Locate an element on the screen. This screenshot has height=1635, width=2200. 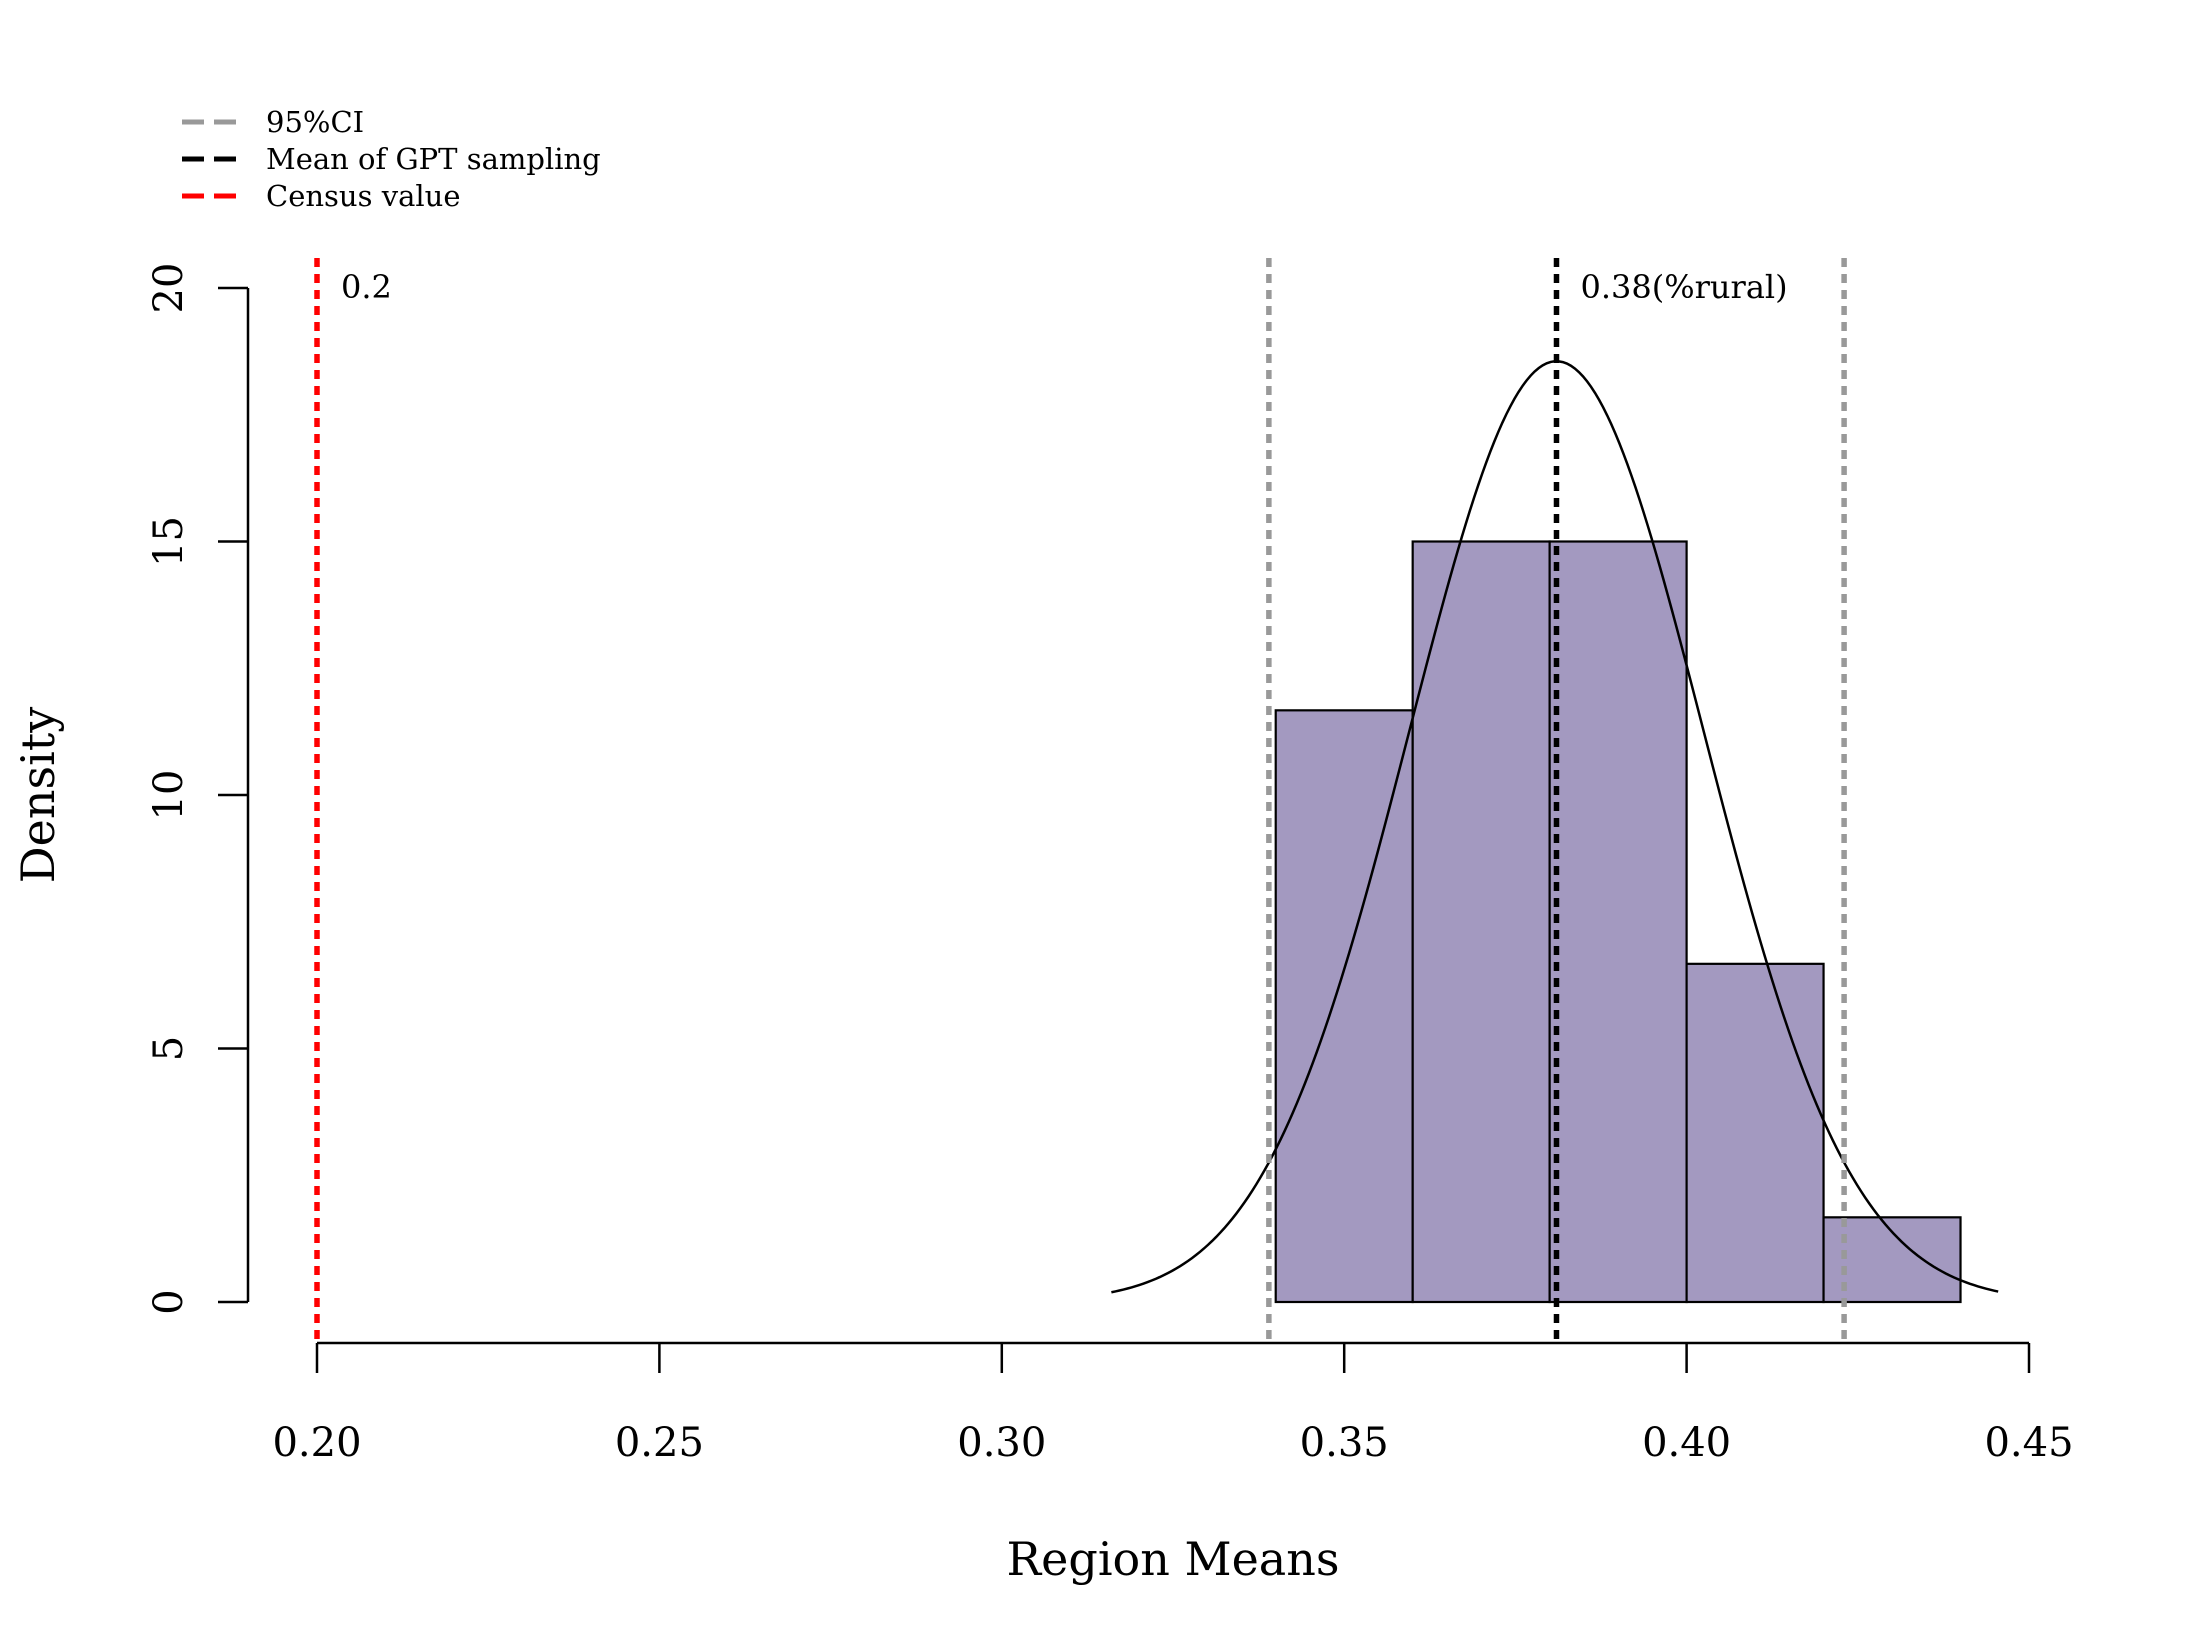
census-annotation: 0.2 is located at coordinates (366, 287).